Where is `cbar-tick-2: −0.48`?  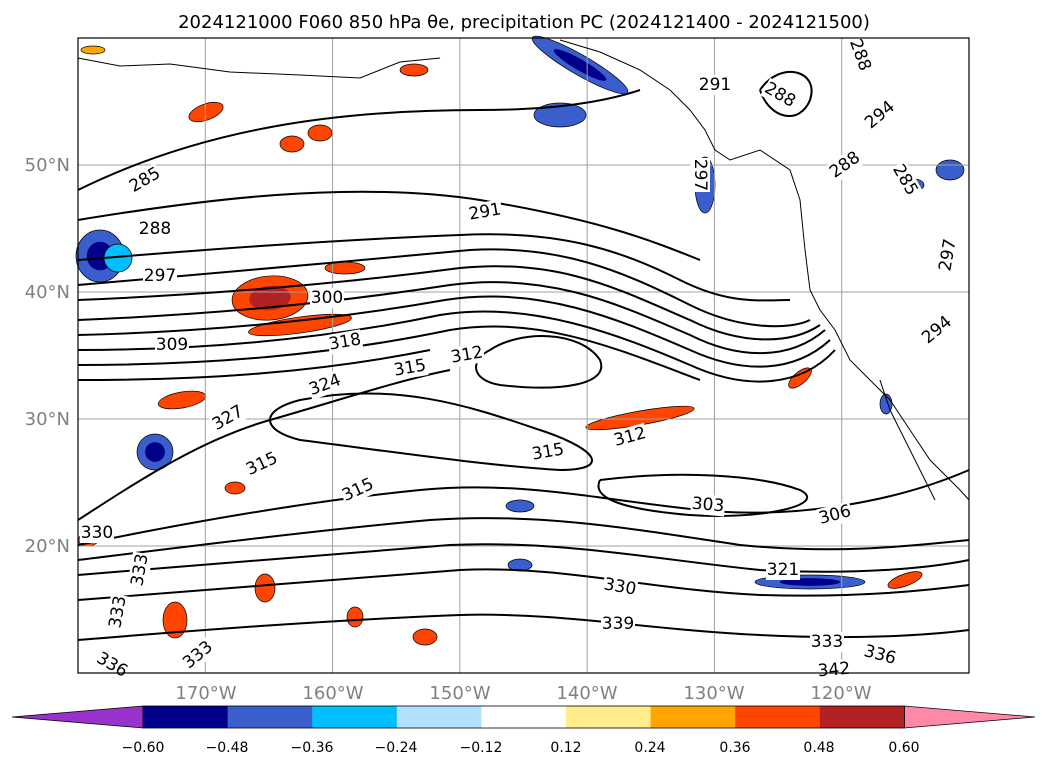 cbar-tick-2: −0.48 is located at coordinates (227, 748).